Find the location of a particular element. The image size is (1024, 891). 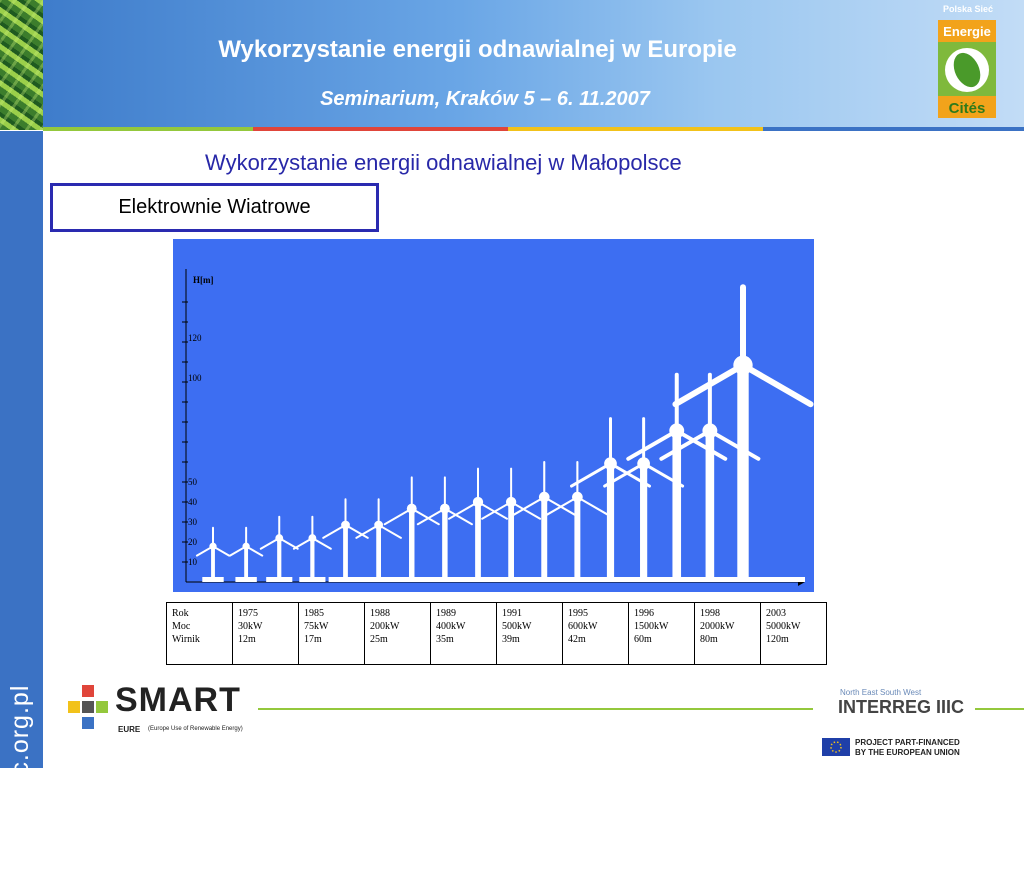

table-cell: 1996 1500kW 60m is located at coordinates (661, 633).